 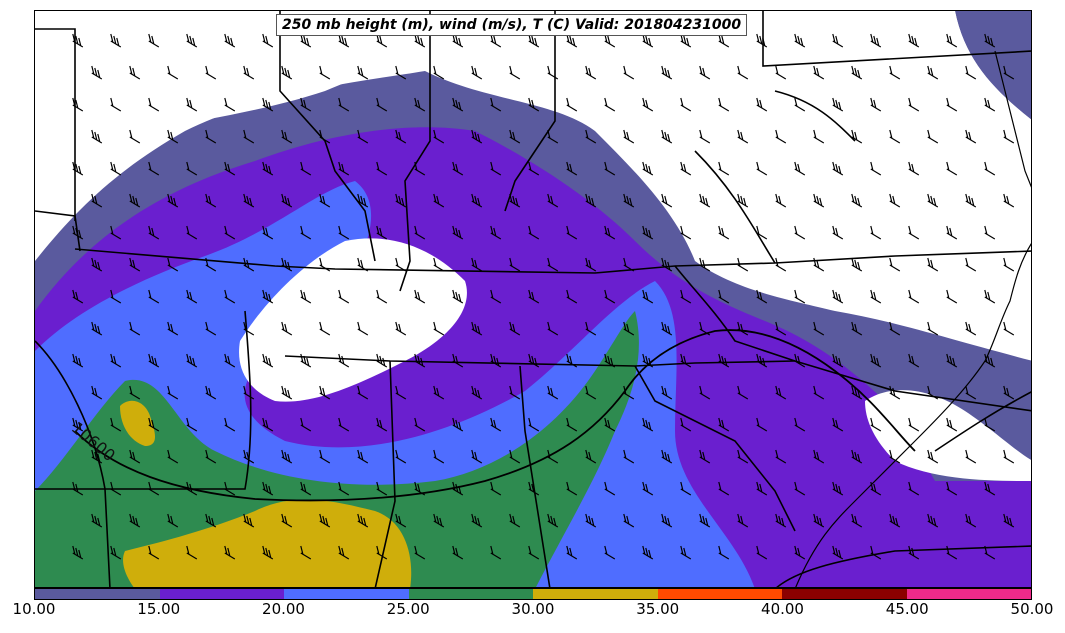 What do you see at coordinates (283, 609) in the screenshot?
I see `colorbar-tick-label: 20.00` at bounding box center [283, 609].